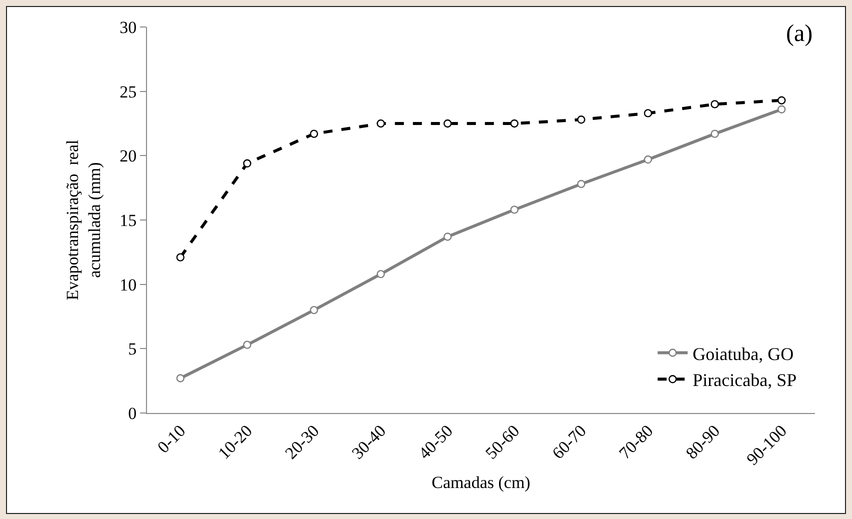  Describe the element at coordinates (481, 482) in the screenshot. I see `x-axis-title: Camadas (cm)` at that location.